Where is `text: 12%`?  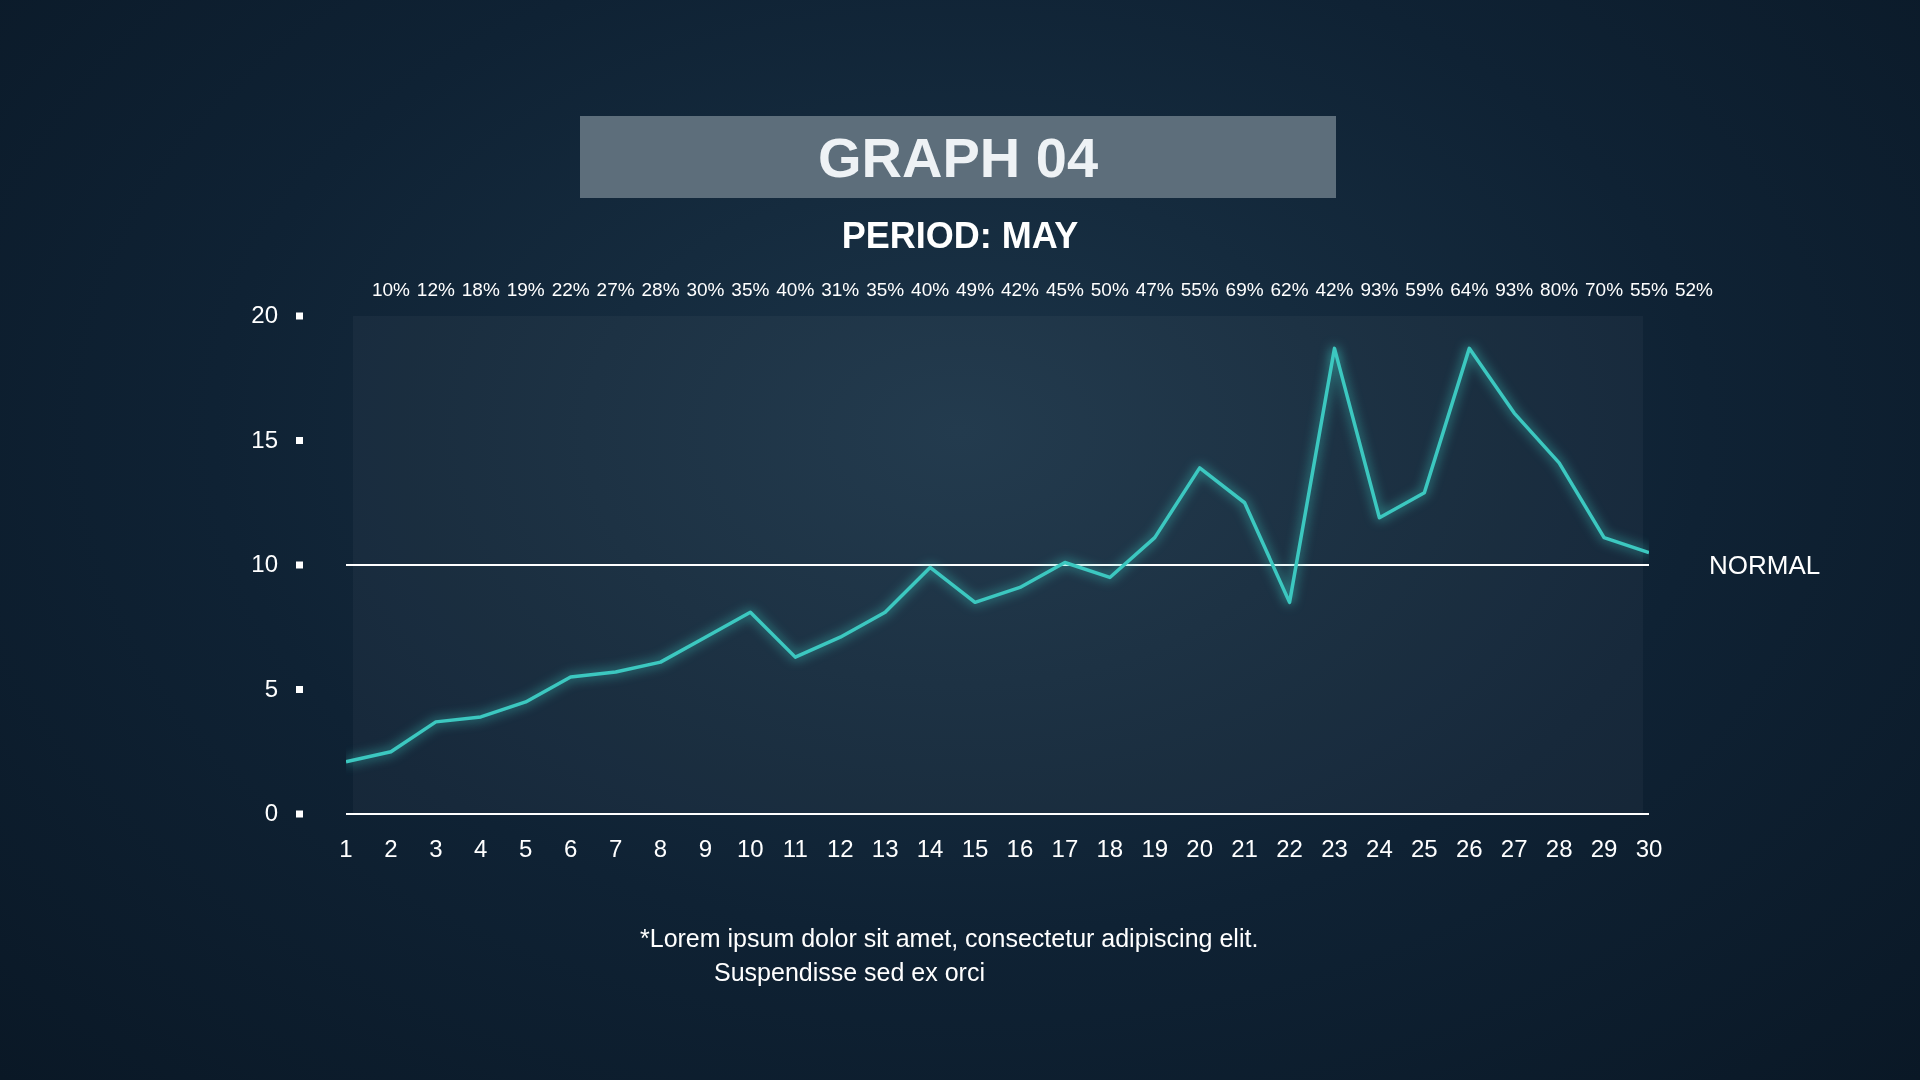
text: 12% is located at coordinates (435, 289).